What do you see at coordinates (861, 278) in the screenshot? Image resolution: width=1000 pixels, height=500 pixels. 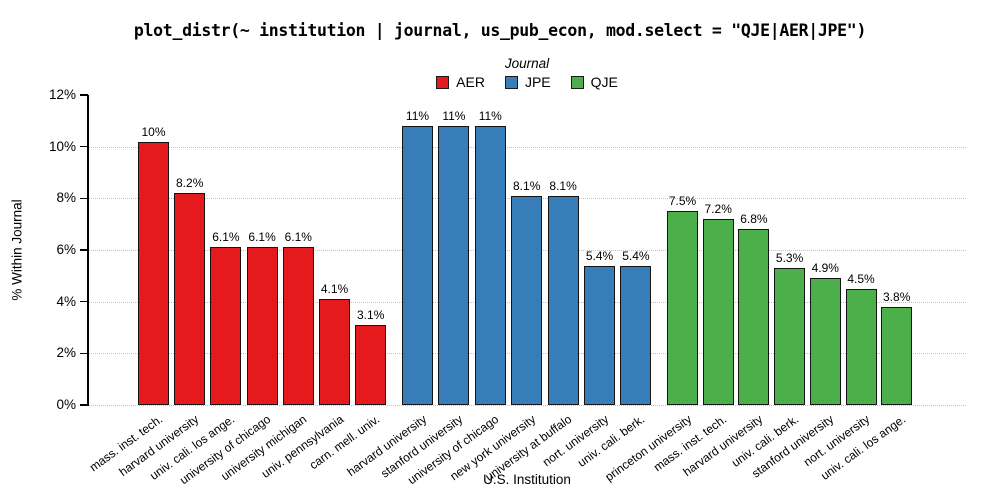 I see `bar-value-label: 4.5%` at bounding box center [861, 278].